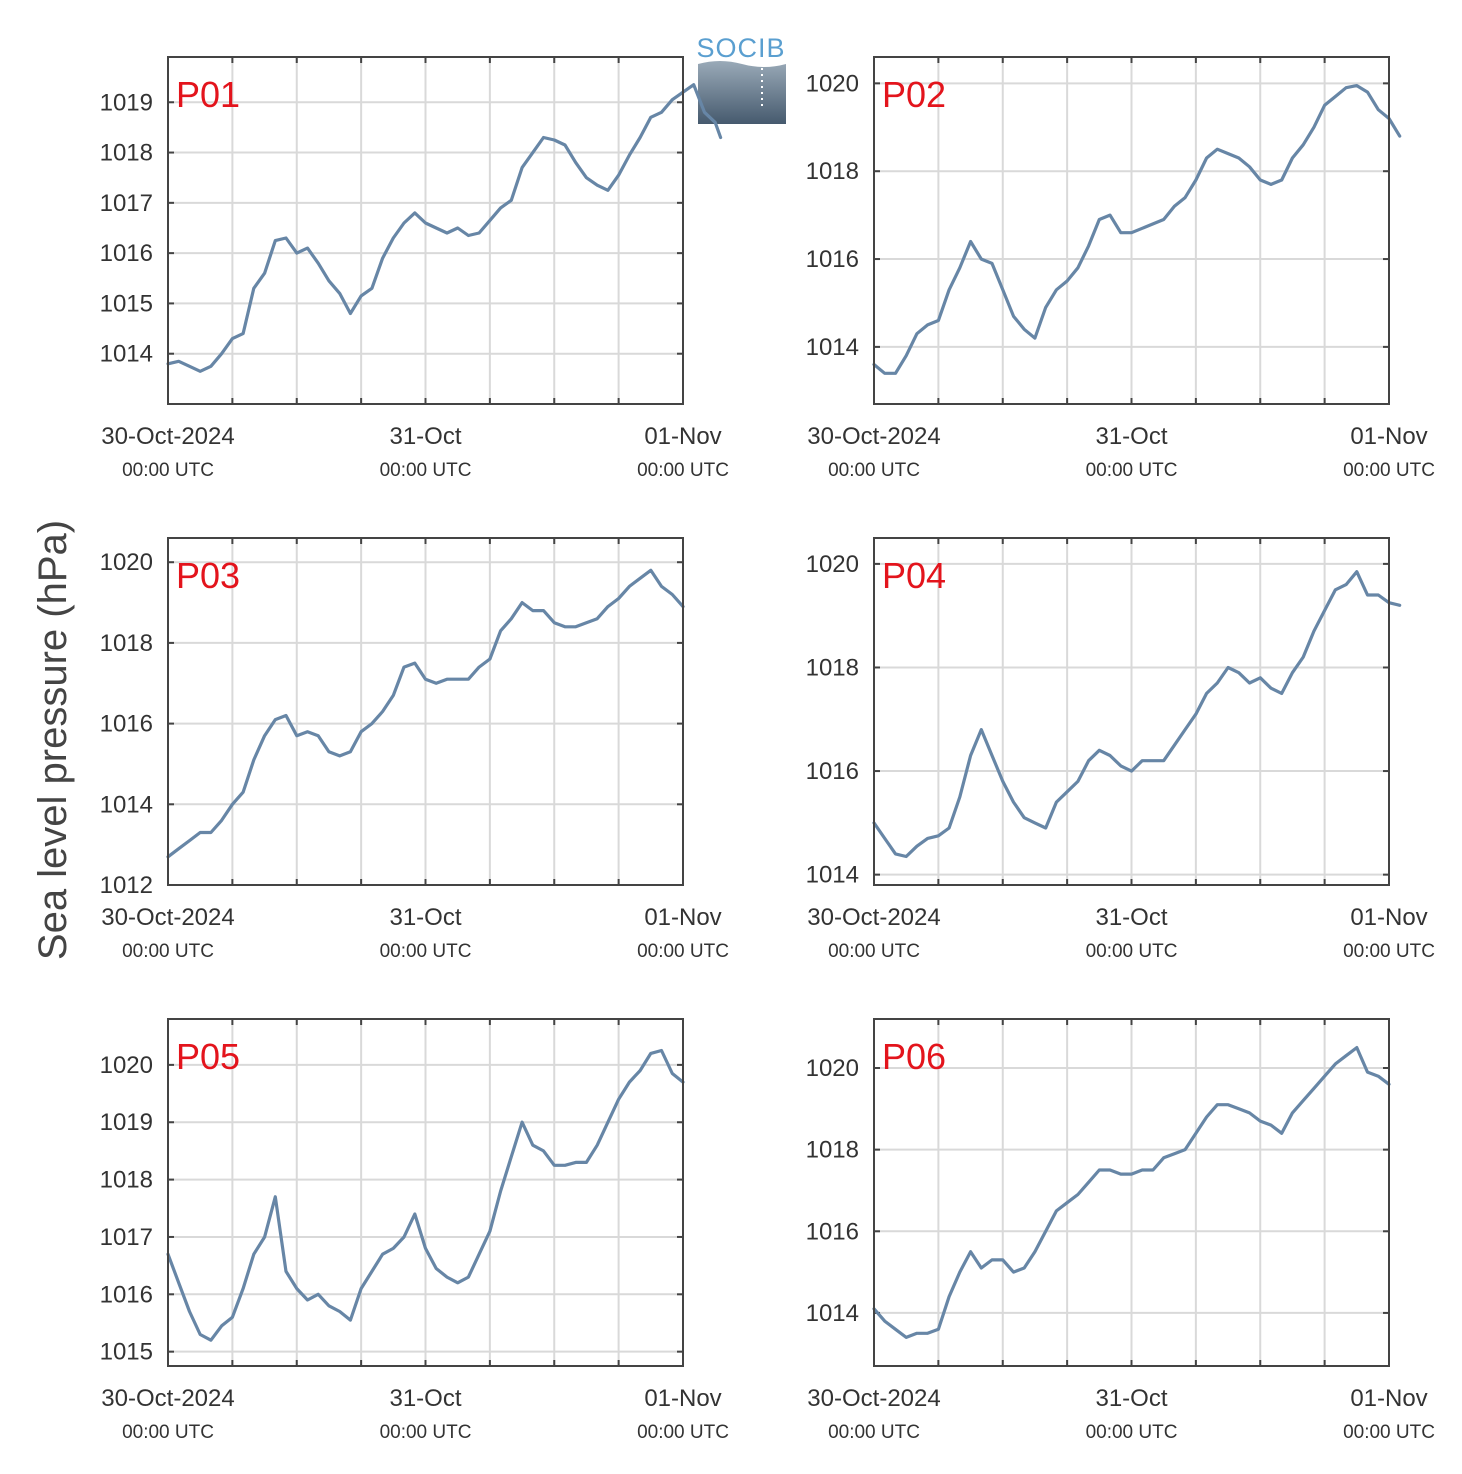  Describe the element at coordinates (126, 885) in the screenshot. I see `y-tick-label: 1012` at that location.